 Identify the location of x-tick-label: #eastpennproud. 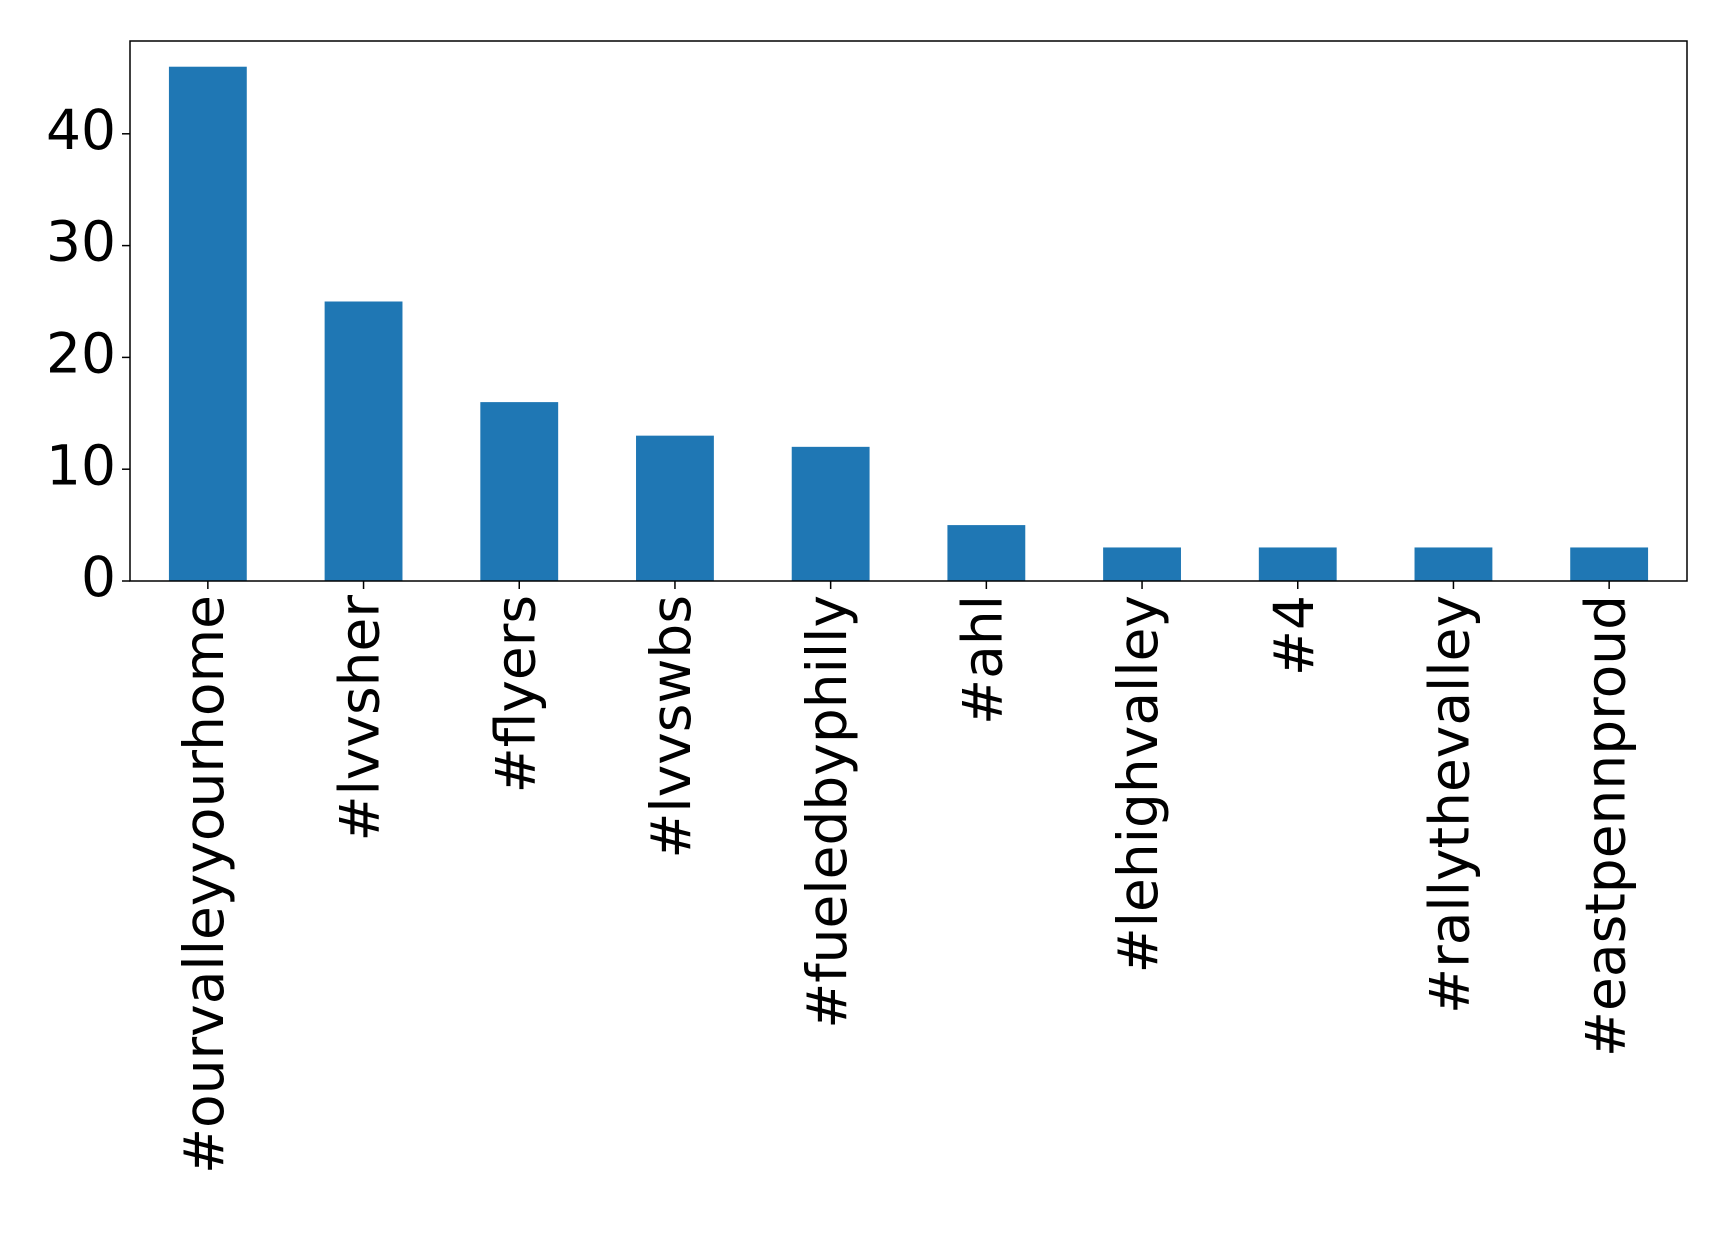
(1605, 826).